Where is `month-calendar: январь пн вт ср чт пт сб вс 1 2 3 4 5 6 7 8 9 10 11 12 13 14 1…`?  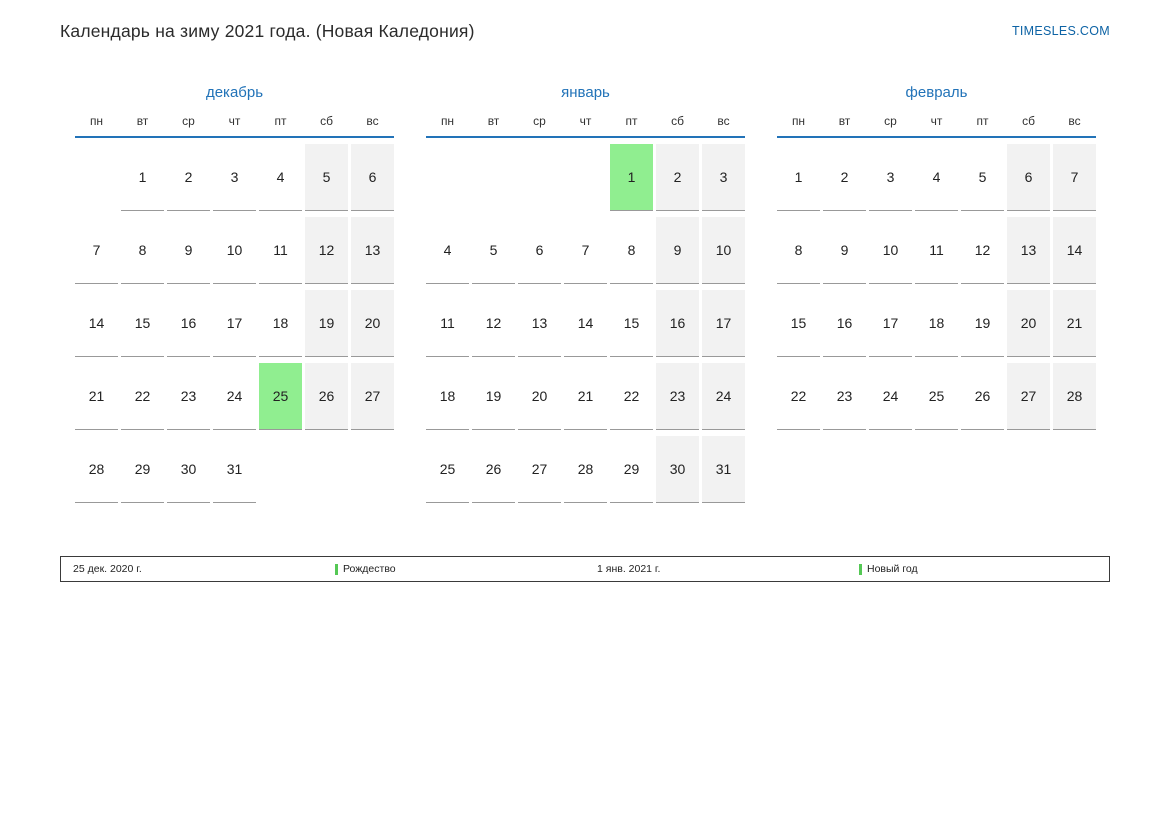
month-calendar: январь пн вт ср чт пт сб вс 1 2 3 4 5 6 7 8 9 10 11 12 13 14 1… is located at coordinates (585, 293).